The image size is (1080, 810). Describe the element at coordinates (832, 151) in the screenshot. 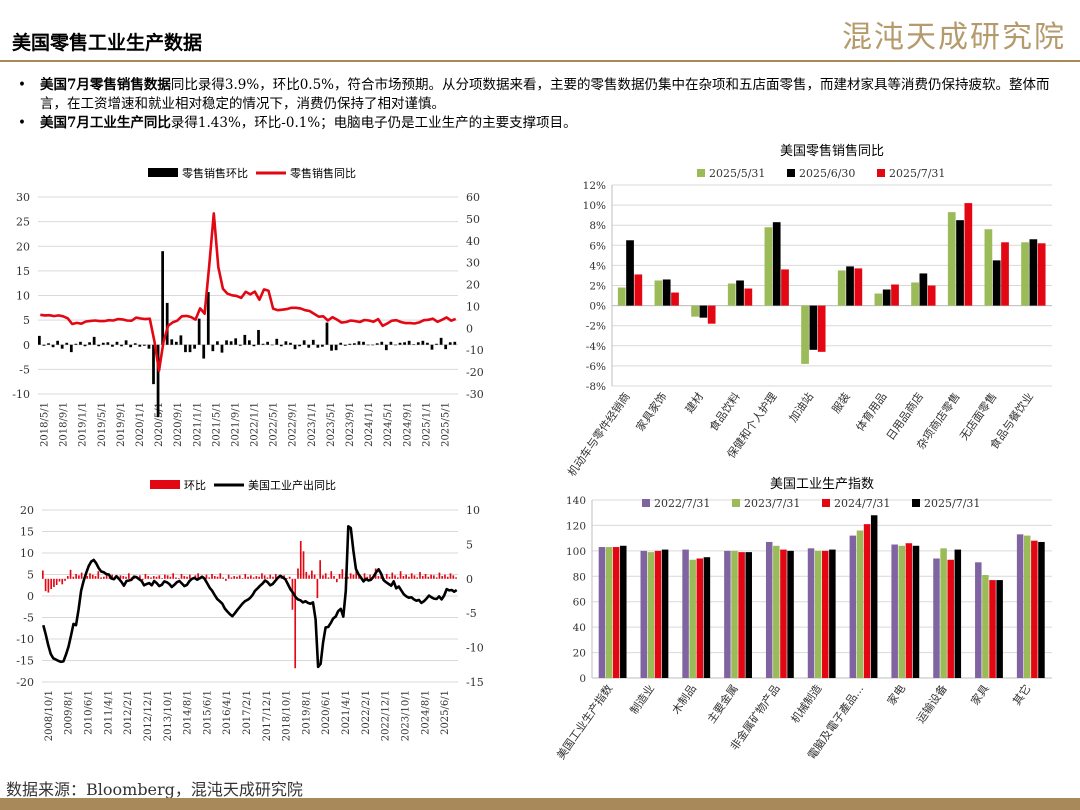

I see `chart-title: 美国零售销售同比` at that location.